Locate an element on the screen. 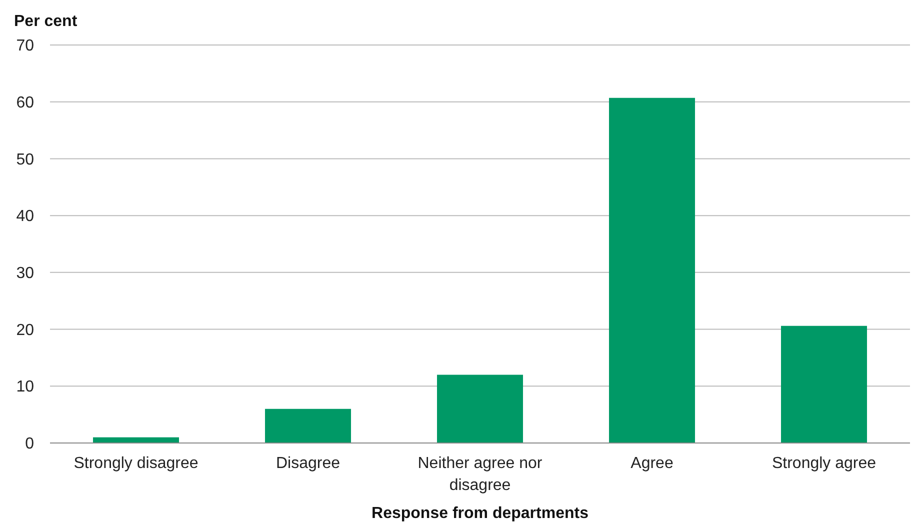 The width and height of the screenshot is (912, 526). y-axis-title: Per cent is located at coordinates (46, 21).